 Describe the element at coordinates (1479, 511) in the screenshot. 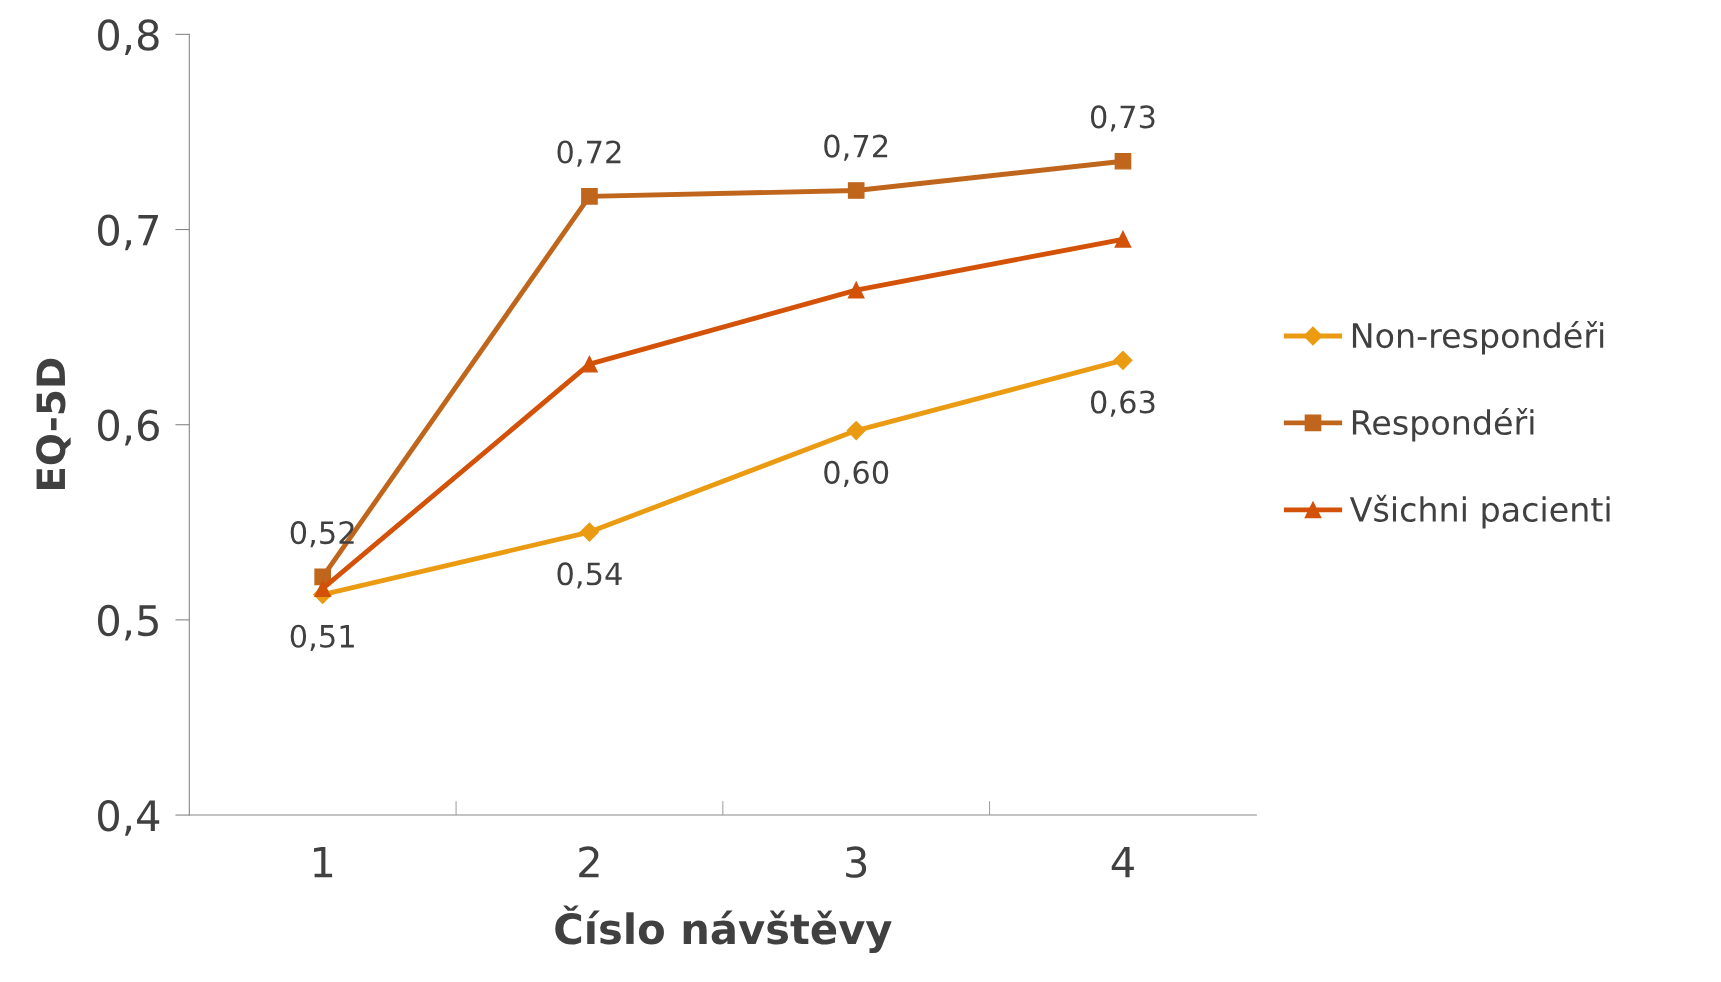

I see `legend-label: Všichni pacienti` at that location.